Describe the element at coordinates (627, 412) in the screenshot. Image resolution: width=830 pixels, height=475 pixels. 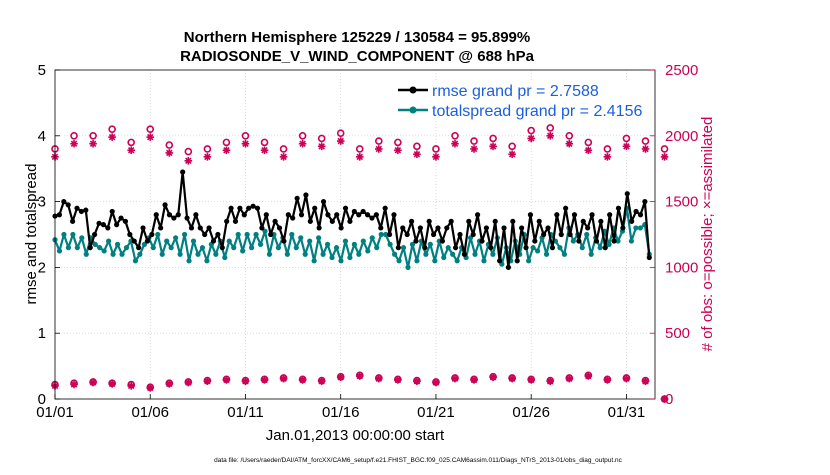
I see `x-tick-label: 01/31` at that location.